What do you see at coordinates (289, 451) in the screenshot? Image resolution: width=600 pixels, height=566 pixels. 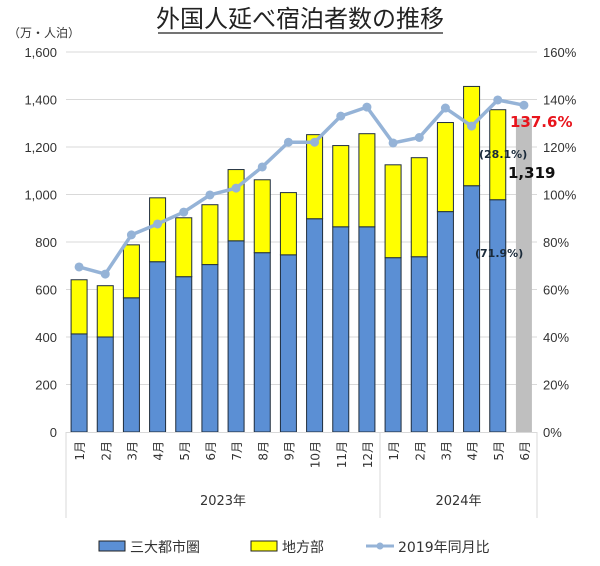 I see `x-tick-label: 9月` at bounding box center [289, 451].